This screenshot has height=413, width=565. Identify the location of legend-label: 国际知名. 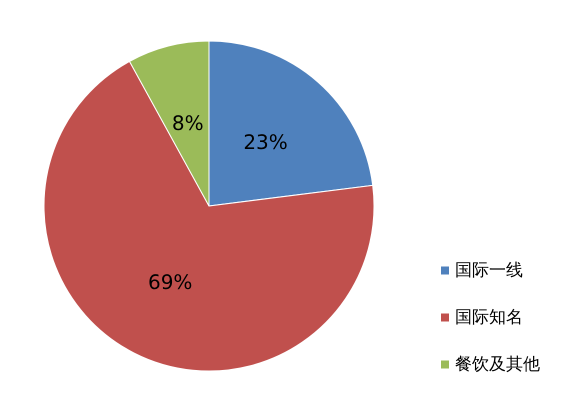
(489, 318).